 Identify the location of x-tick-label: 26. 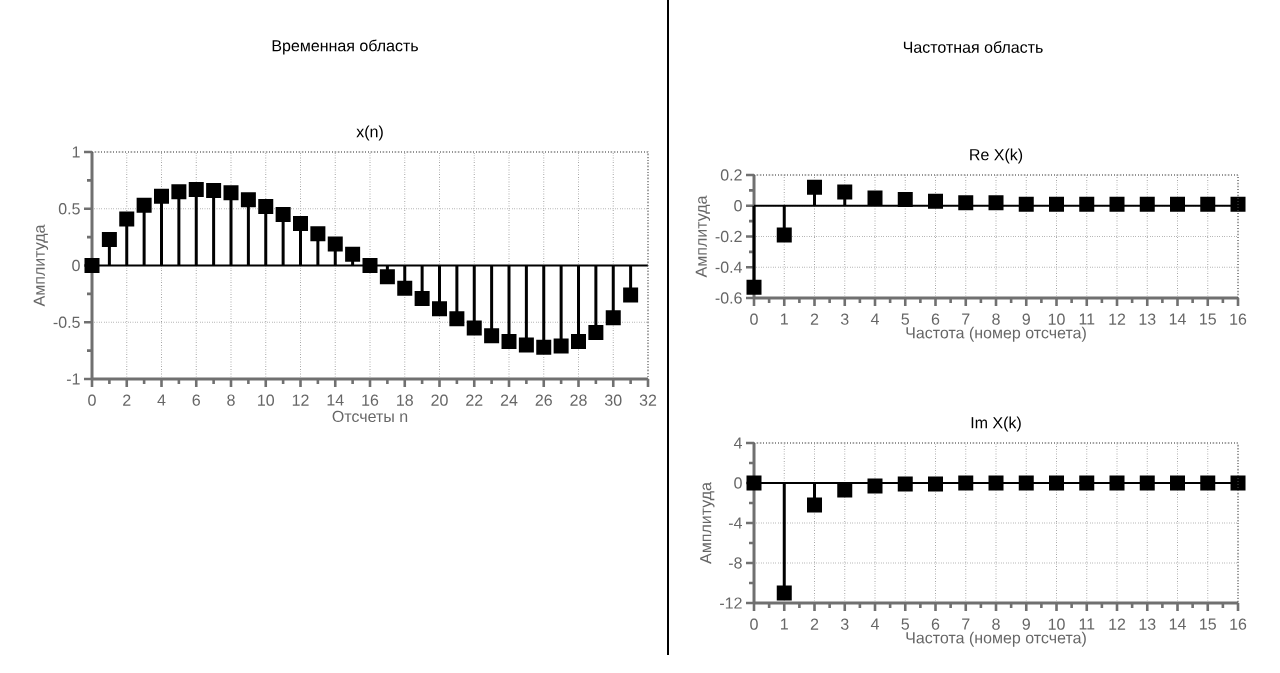
(543, 400).